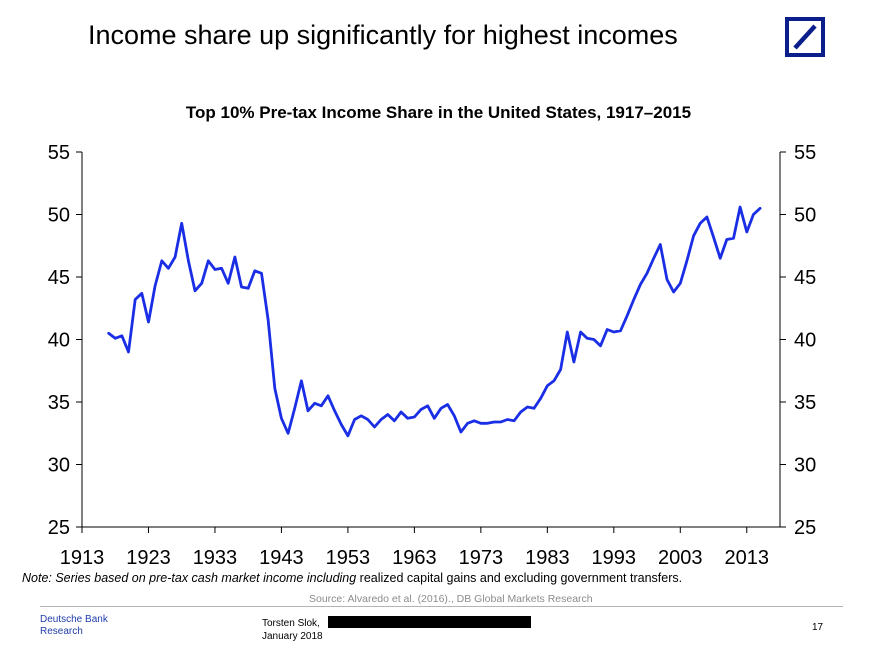 The height and width of the screenshot is (651, 877). What do you see at coordinates (481, 558) in the screenshot?
I see `x-tick-label: 1973` at bounding box center [481, 558].